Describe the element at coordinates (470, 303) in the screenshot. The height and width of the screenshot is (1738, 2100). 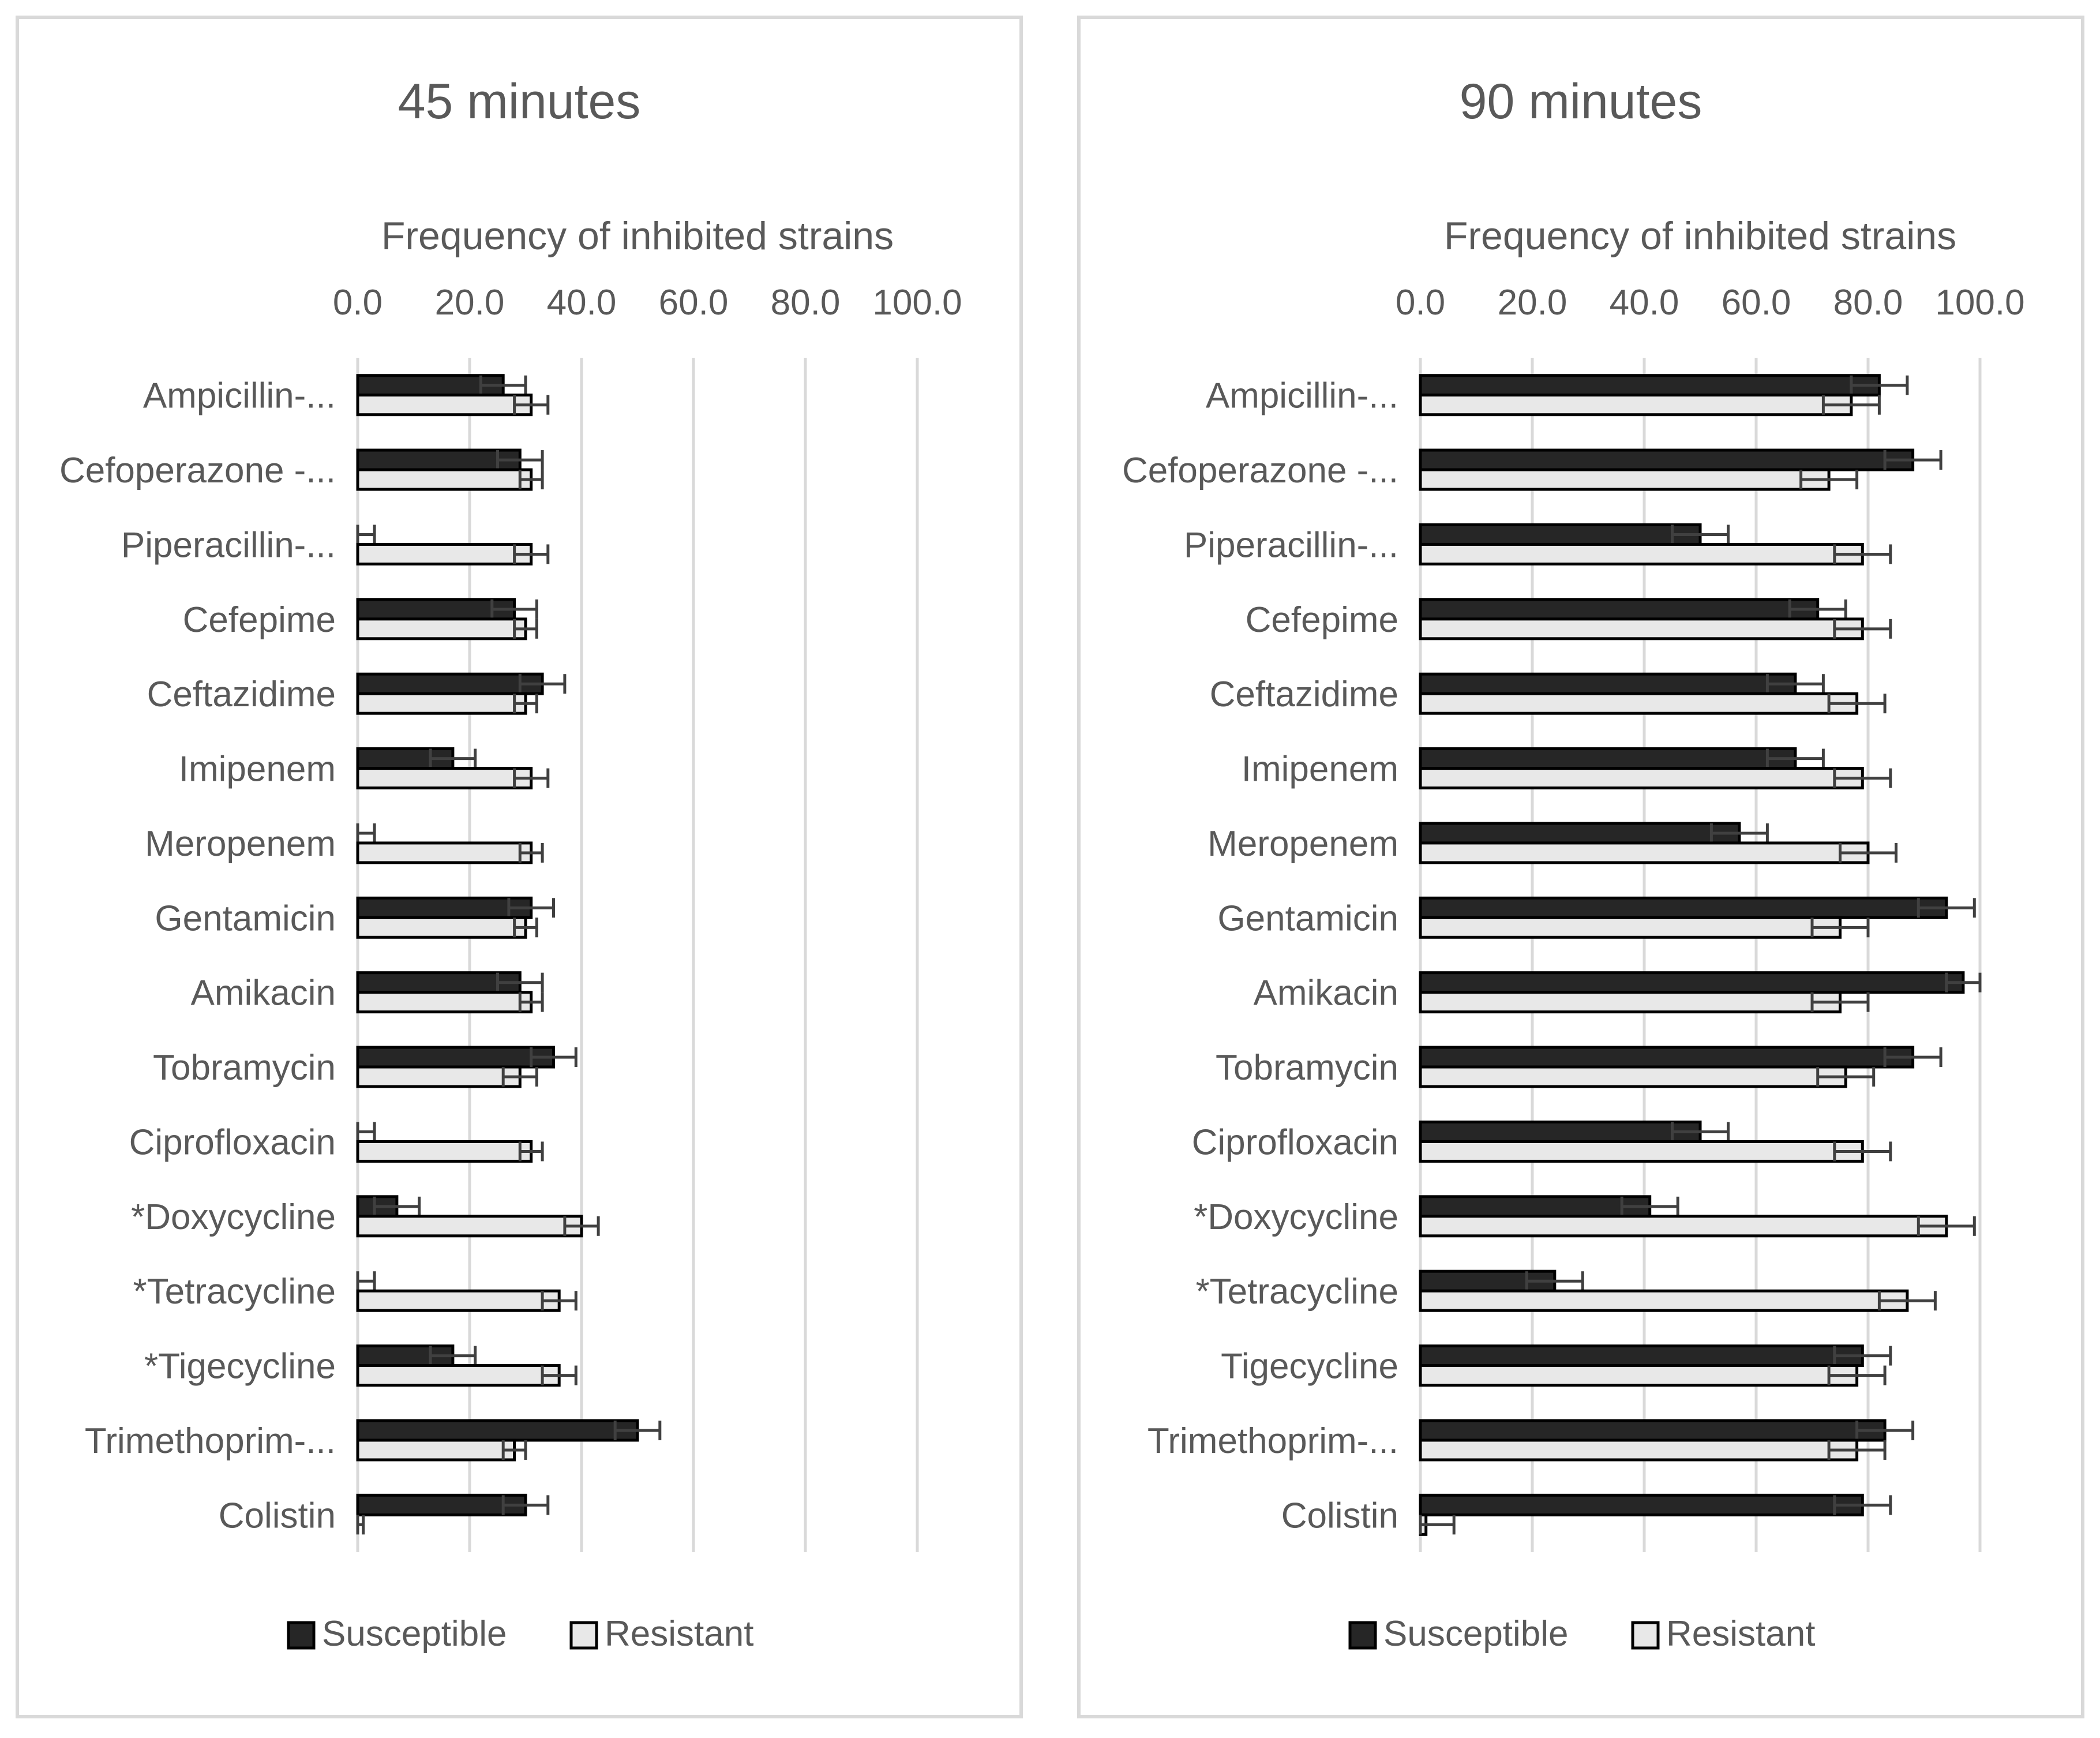
I see `x-tick-label: 20.0` at that location.